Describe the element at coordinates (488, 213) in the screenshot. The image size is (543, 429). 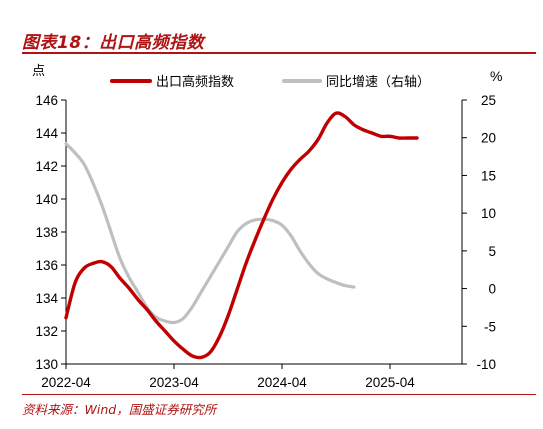
I see `right-tick-label: 10` at that location.